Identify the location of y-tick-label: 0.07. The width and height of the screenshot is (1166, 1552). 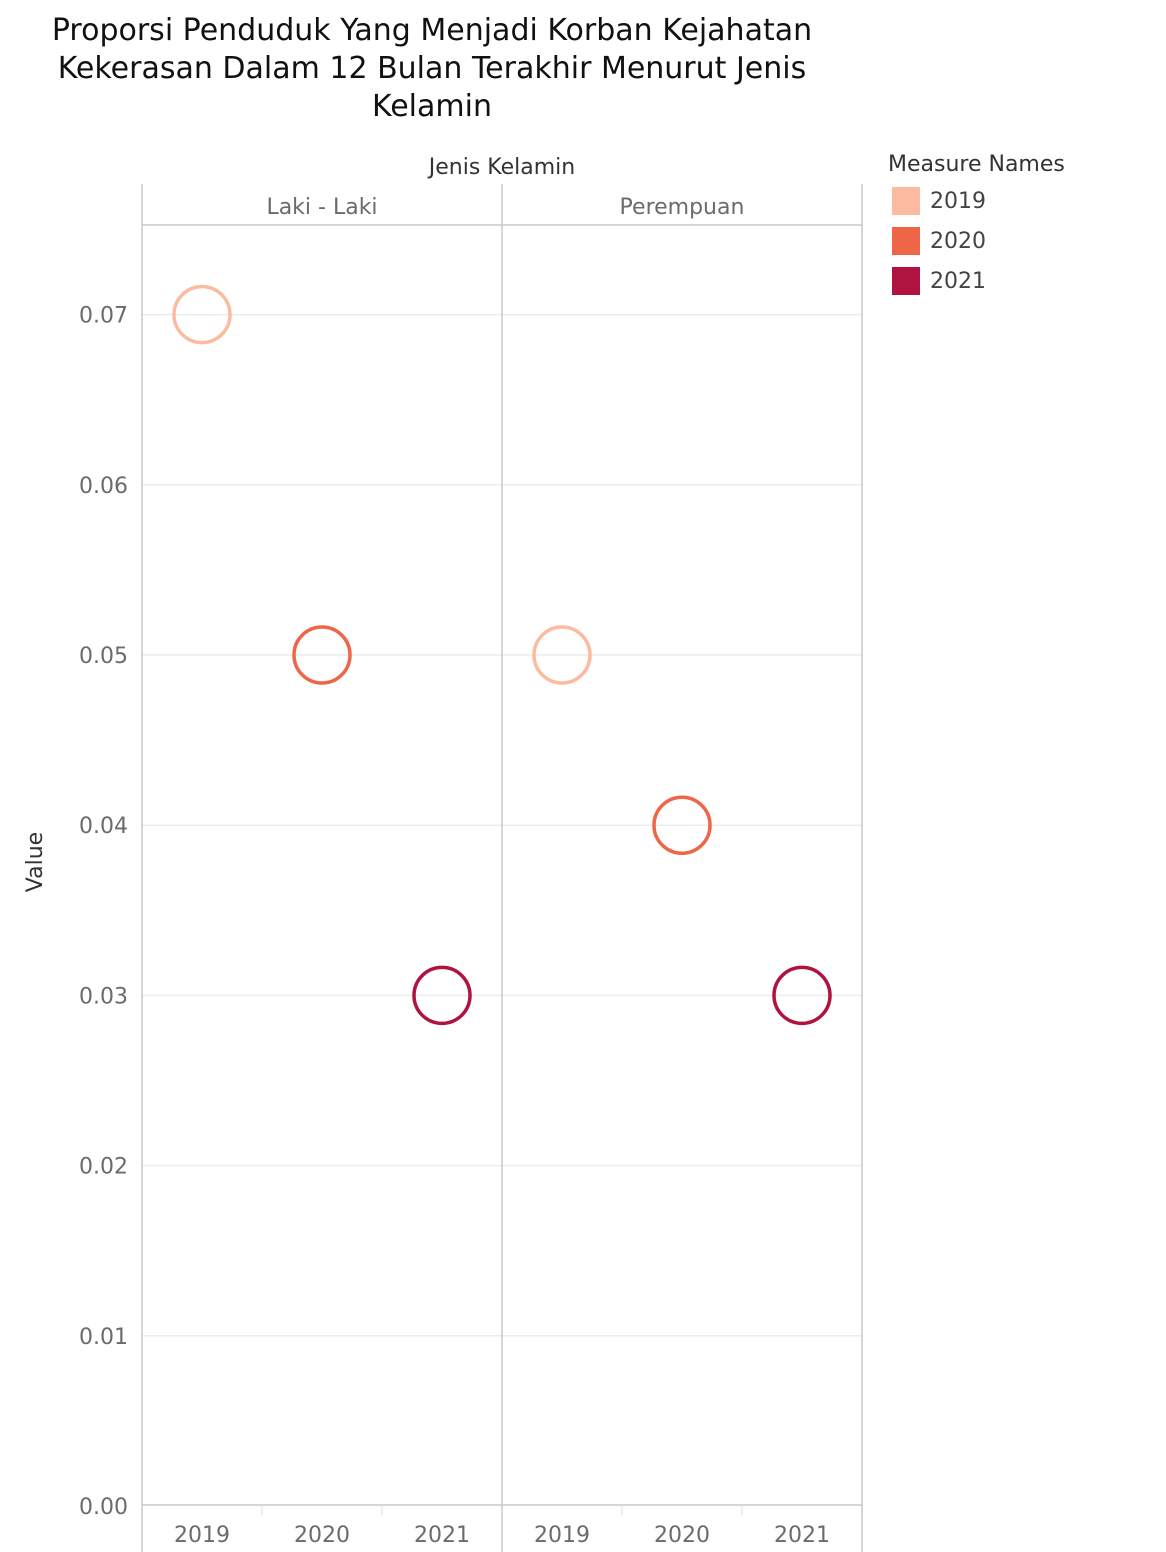
(103, 316).